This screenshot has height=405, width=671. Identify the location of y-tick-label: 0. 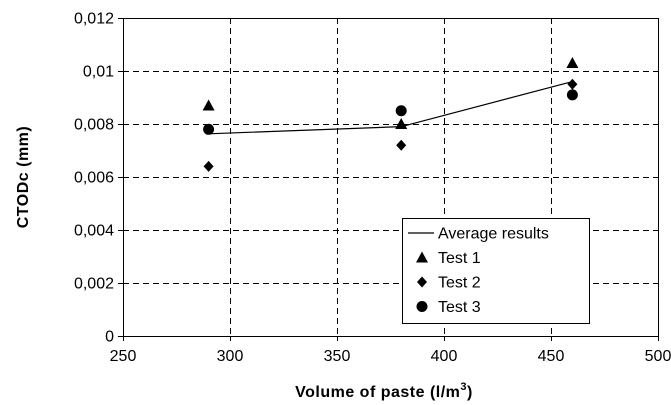
(109, 337).